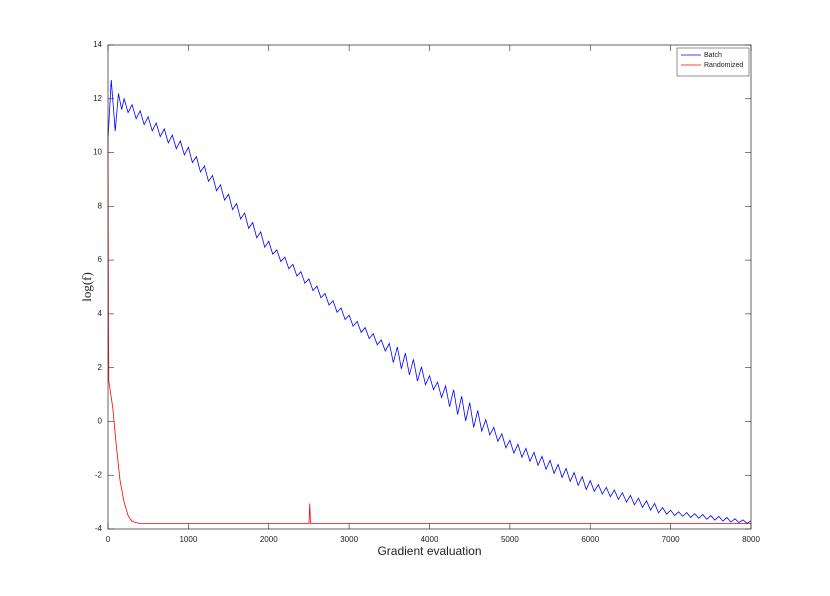 This screenshot has width=830, height=596. Describe the element at coordinates (108, 539) in the screenshot. I see `x-tick-label: 0` at that location.